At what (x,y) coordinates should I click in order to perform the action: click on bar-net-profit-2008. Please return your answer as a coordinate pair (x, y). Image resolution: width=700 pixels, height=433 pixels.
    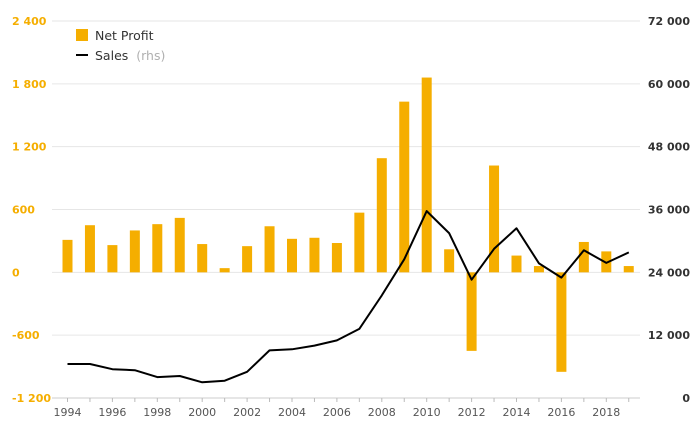
    Looking at the image, I should click on (381, 215).